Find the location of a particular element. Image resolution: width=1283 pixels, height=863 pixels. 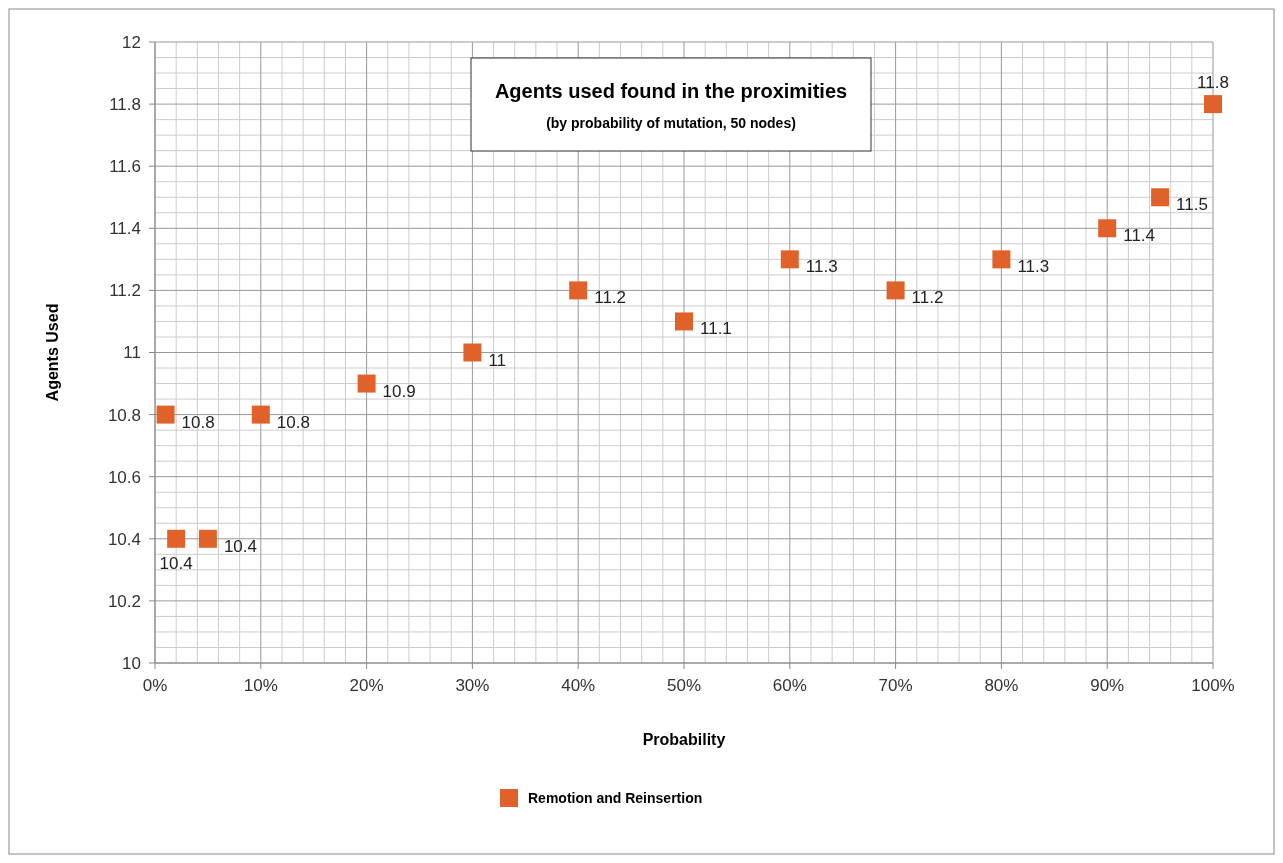

y-tick-label: 10.6 is located at coordinates (124, 477).